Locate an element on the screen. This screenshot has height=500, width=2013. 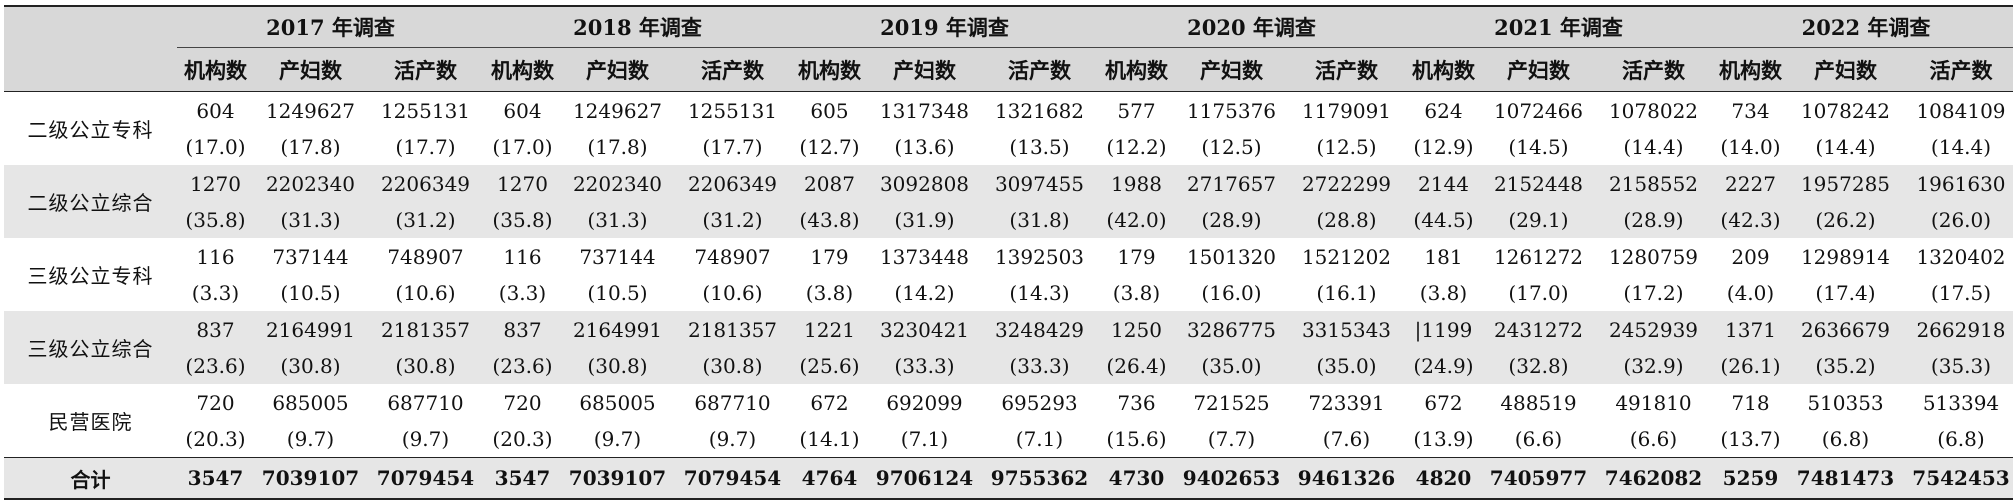
percent-cell: (17.7) is located at coordinates (732, 147).